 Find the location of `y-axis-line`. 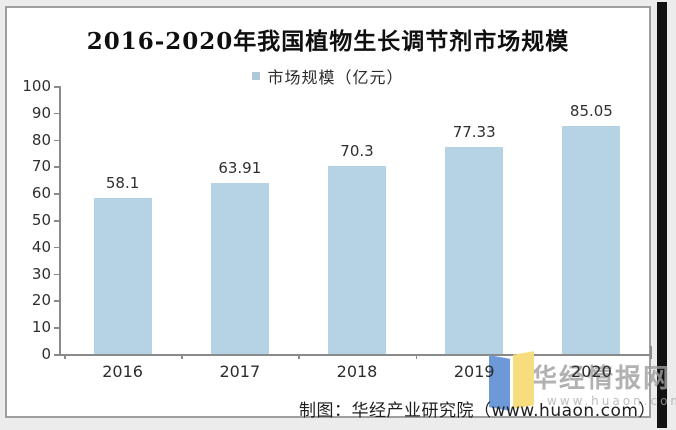

y-axis-line is located at coordinates (60, 220).